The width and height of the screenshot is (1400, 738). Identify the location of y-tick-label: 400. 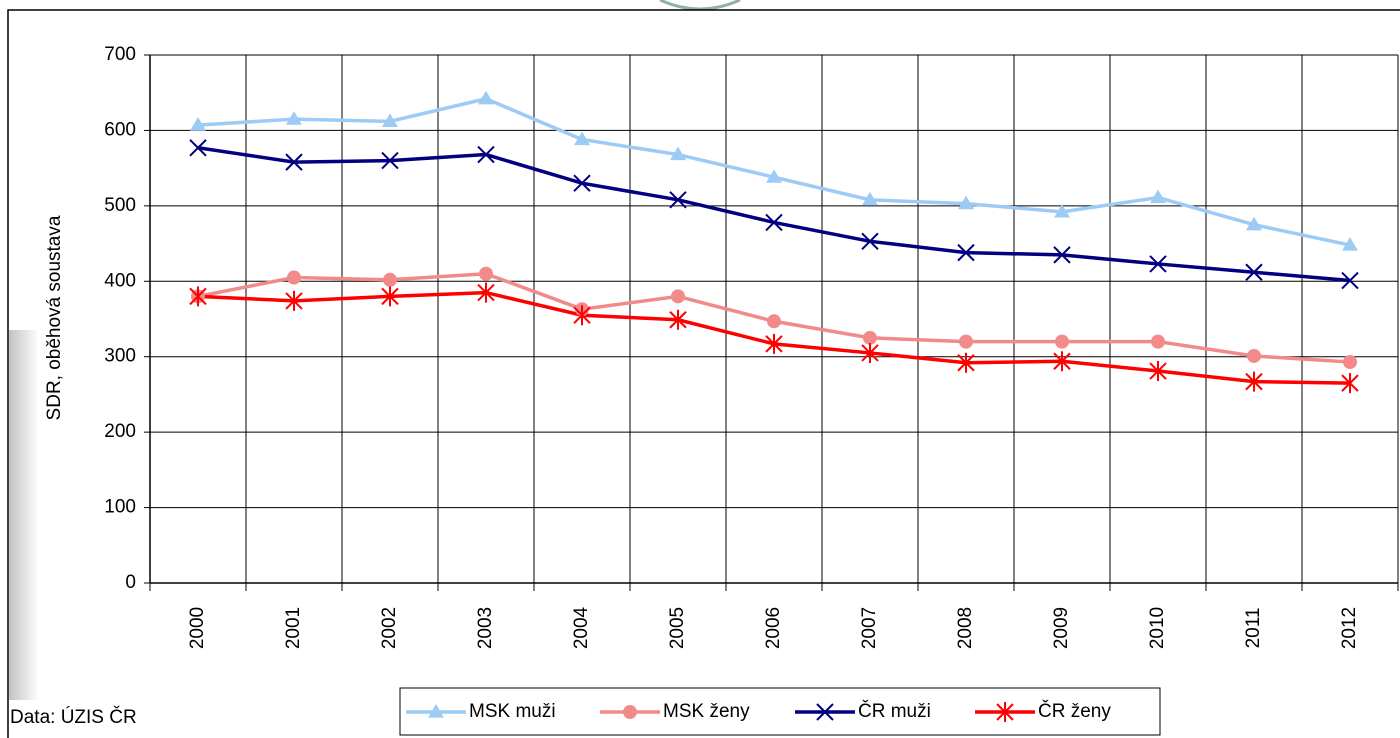
(120, 280).